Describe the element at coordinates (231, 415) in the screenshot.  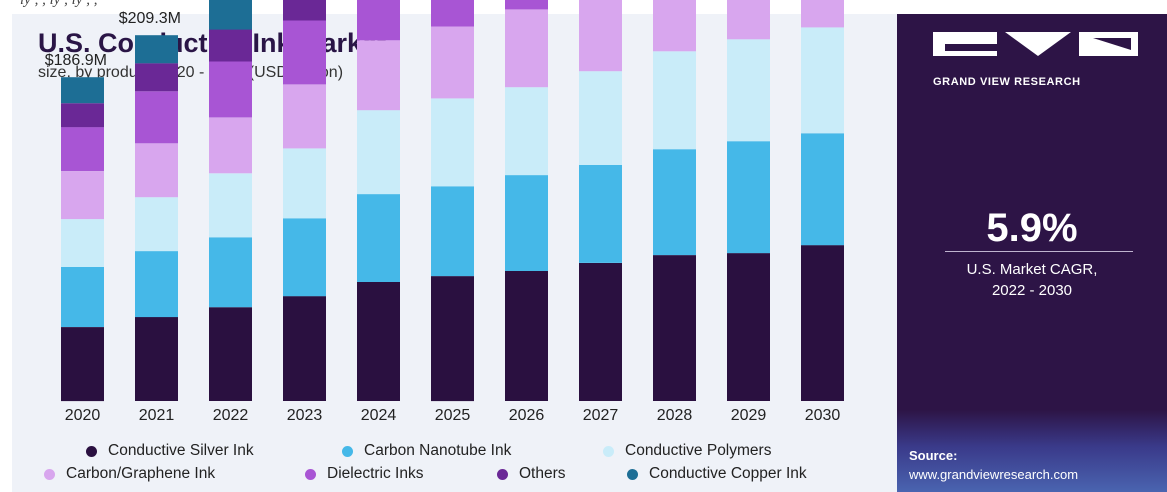
I see `x-tick-label-2022: 2022` at that location.